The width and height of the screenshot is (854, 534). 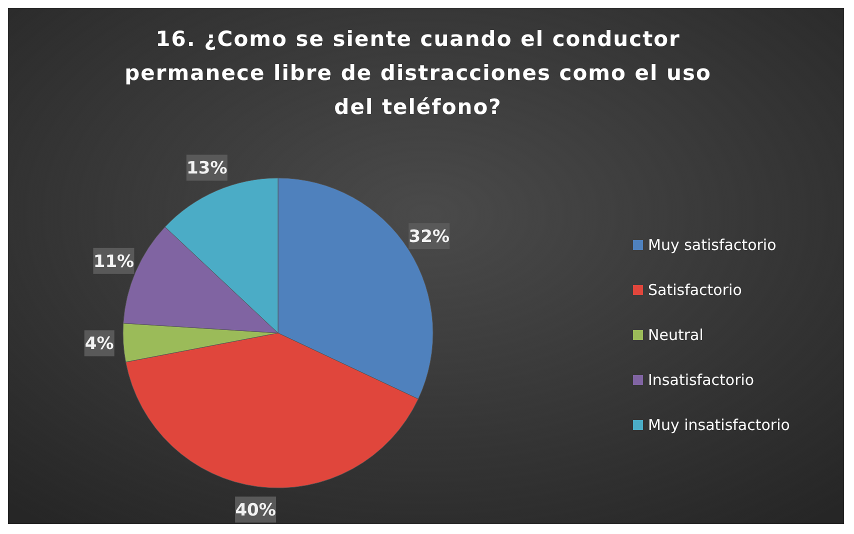 I want to click on legend-label: Insatisfactorio, so click(x=701, y=380).